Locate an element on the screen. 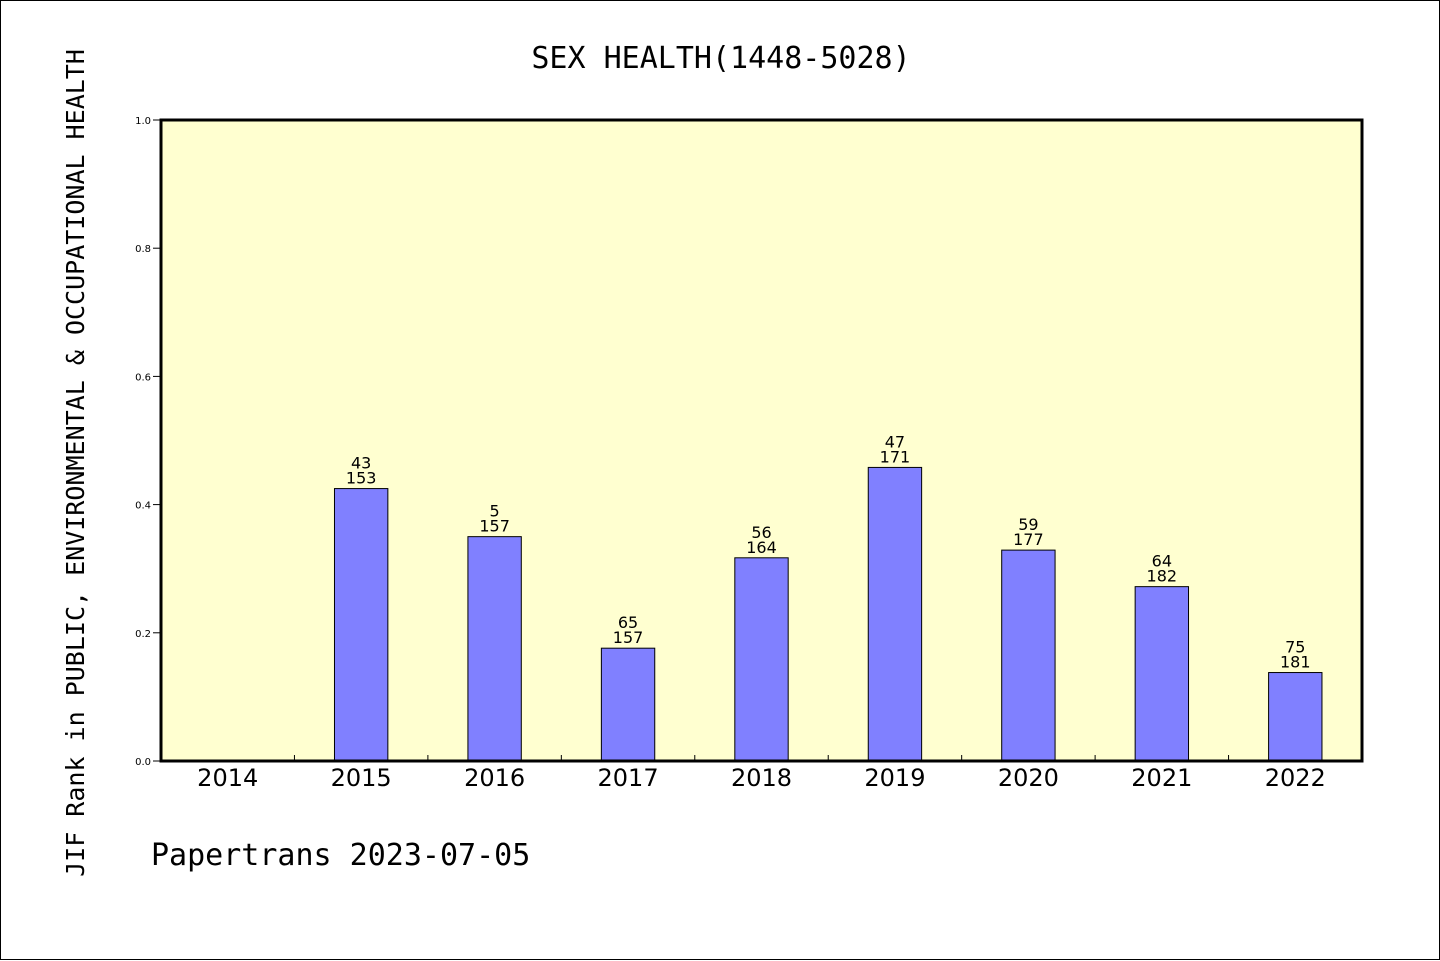 Image resolution: width=1440 pixels, height=961 pixels. bar-2021 is located at coordinates (1162, 674).